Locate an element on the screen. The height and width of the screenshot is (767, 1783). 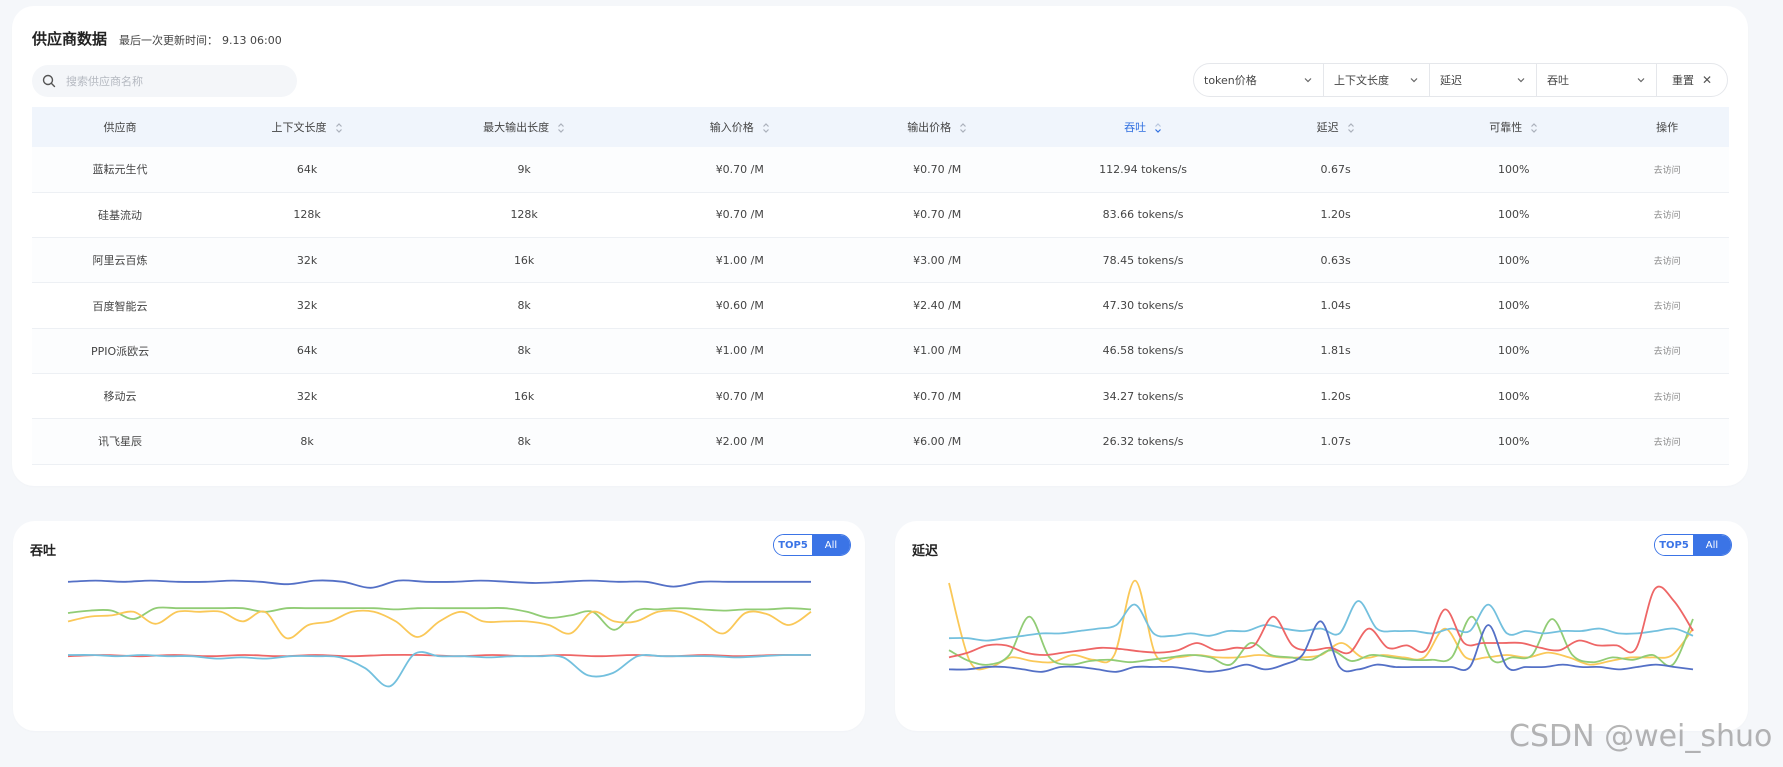
search-box is located at coordinates (164, 81).